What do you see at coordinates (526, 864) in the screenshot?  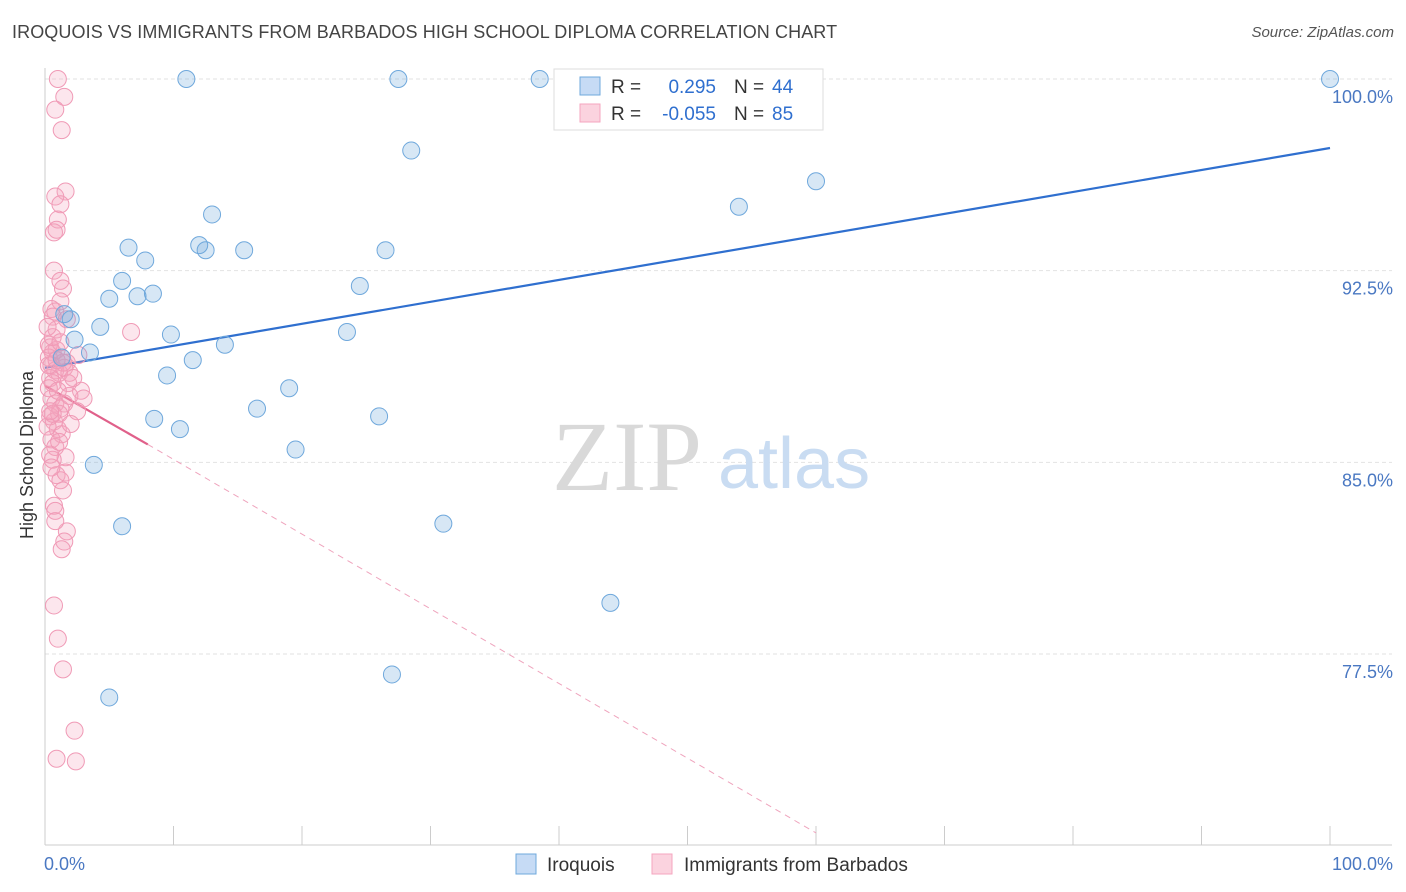 I see `bottom-legend-swatch-iroquois` at bounding box center [526, 864].